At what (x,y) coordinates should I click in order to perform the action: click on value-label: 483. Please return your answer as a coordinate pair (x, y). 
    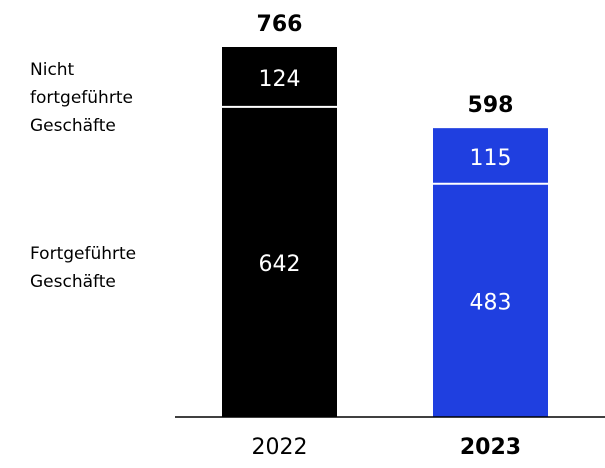
    Looking at the image, I should click on (491, 302).